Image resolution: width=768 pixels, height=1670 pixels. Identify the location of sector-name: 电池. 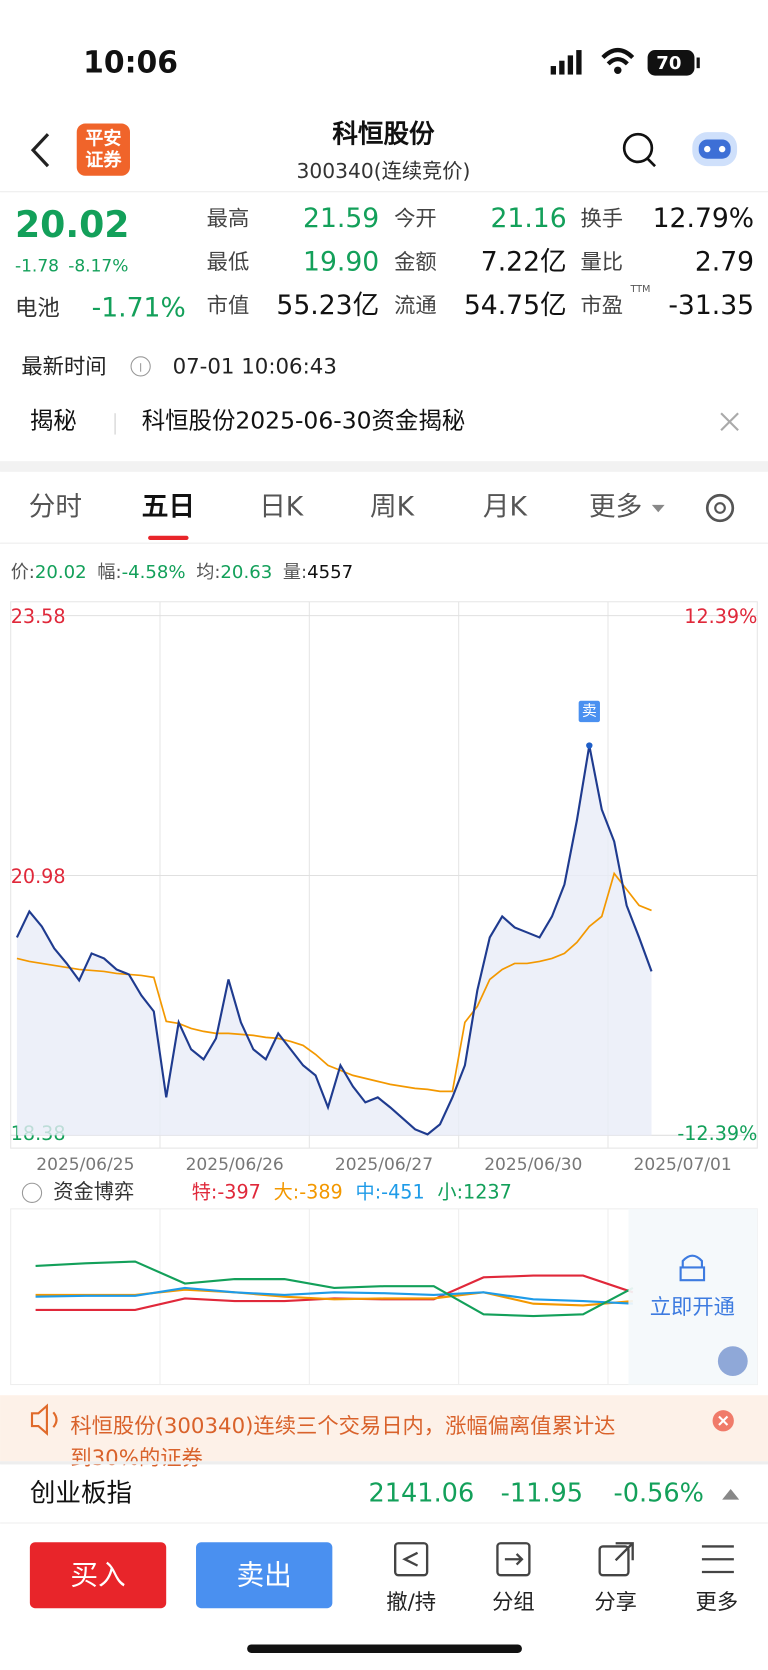
(37, 308).